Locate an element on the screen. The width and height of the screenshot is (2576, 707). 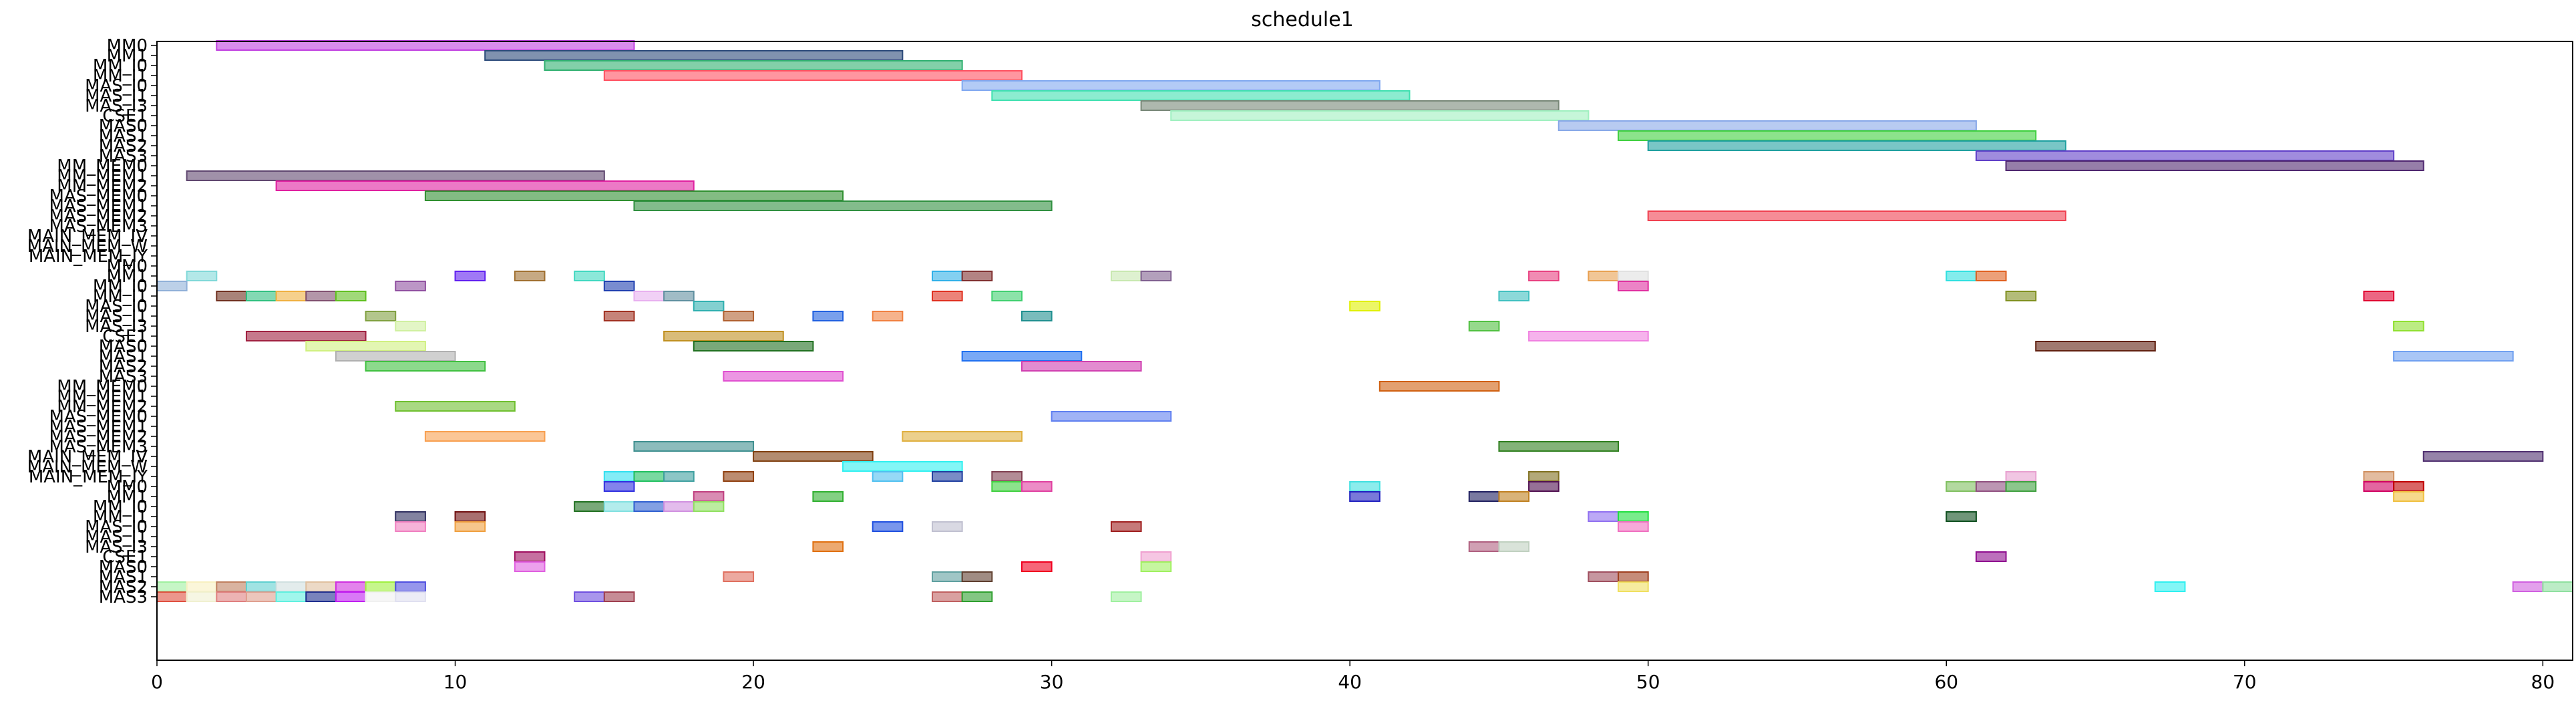
y-tick-label: MAS1 is located at coordinates (123, 136).